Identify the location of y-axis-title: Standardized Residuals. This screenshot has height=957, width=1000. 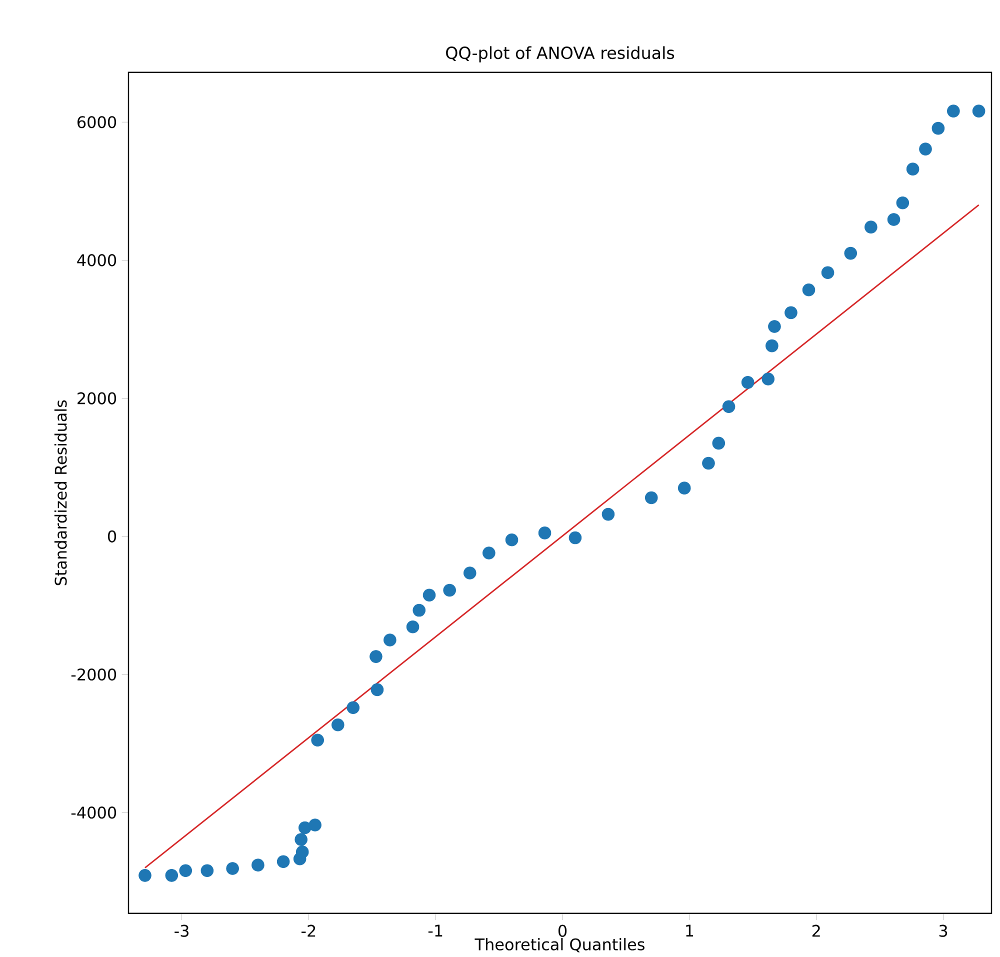
(60, 493).